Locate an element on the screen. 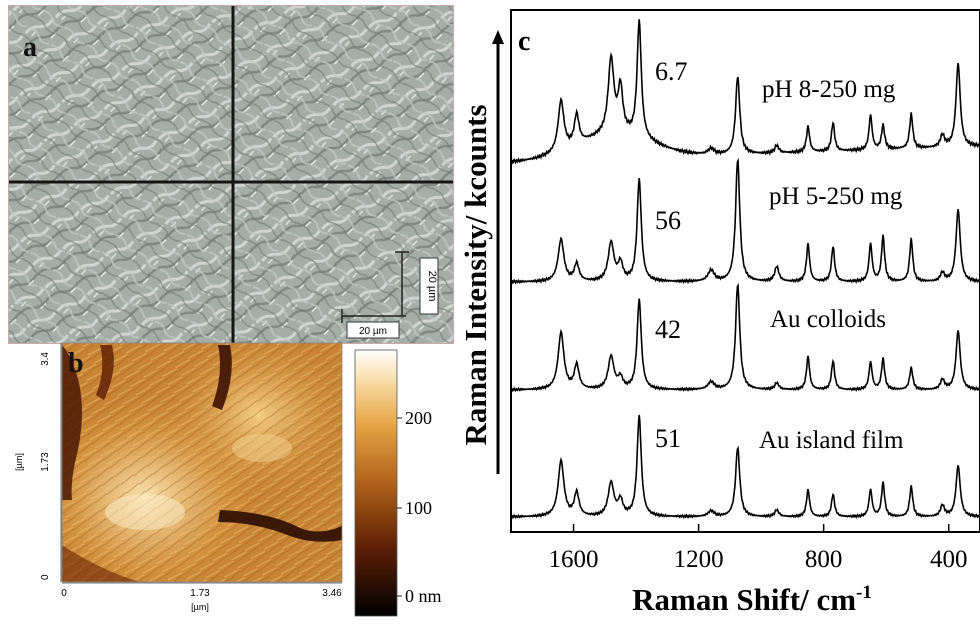 The image size is (980, 624). scale-bar-horizontal-label: 20 µm is located at coordinates (373, 331).